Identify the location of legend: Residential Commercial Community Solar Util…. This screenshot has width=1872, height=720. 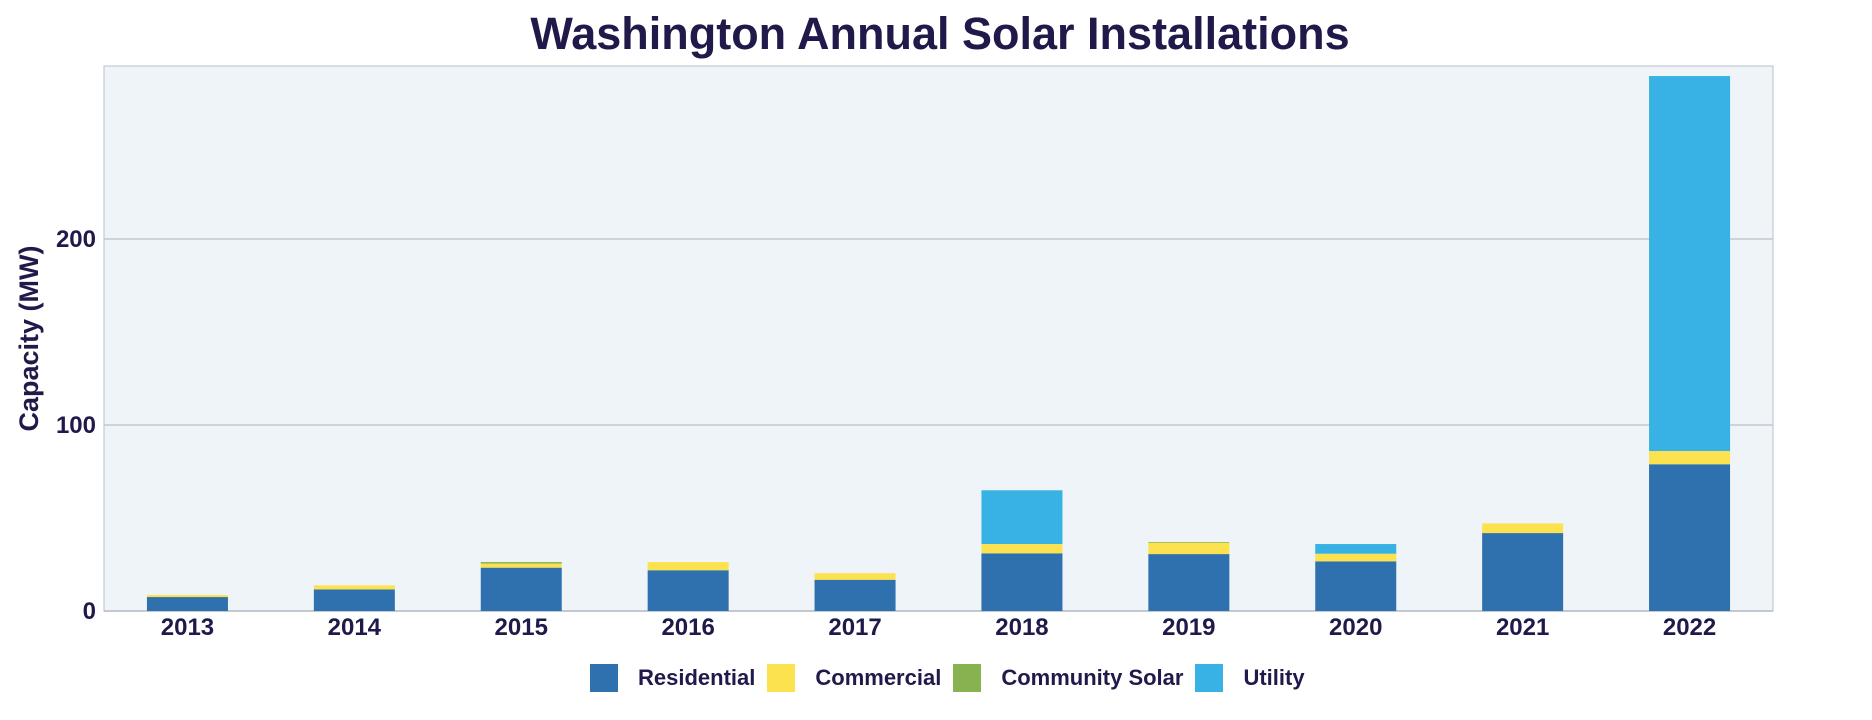
(953, 678).